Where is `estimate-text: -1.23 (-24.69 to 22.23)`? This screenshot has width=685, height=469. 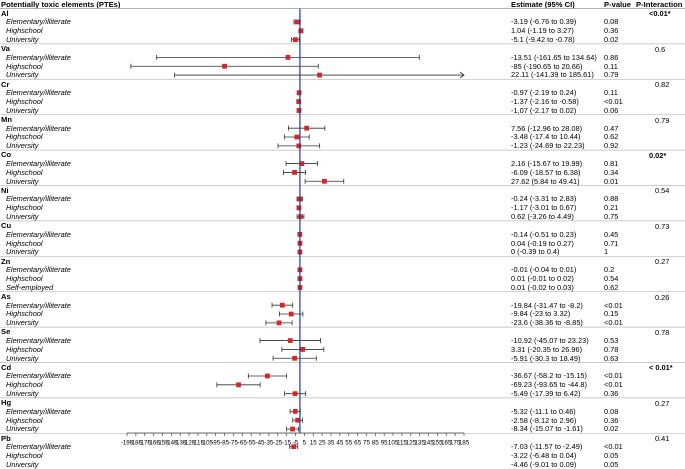 estimate-text: -1.23 (-24.69 to 22.23) is located at coordinates (548, 146).